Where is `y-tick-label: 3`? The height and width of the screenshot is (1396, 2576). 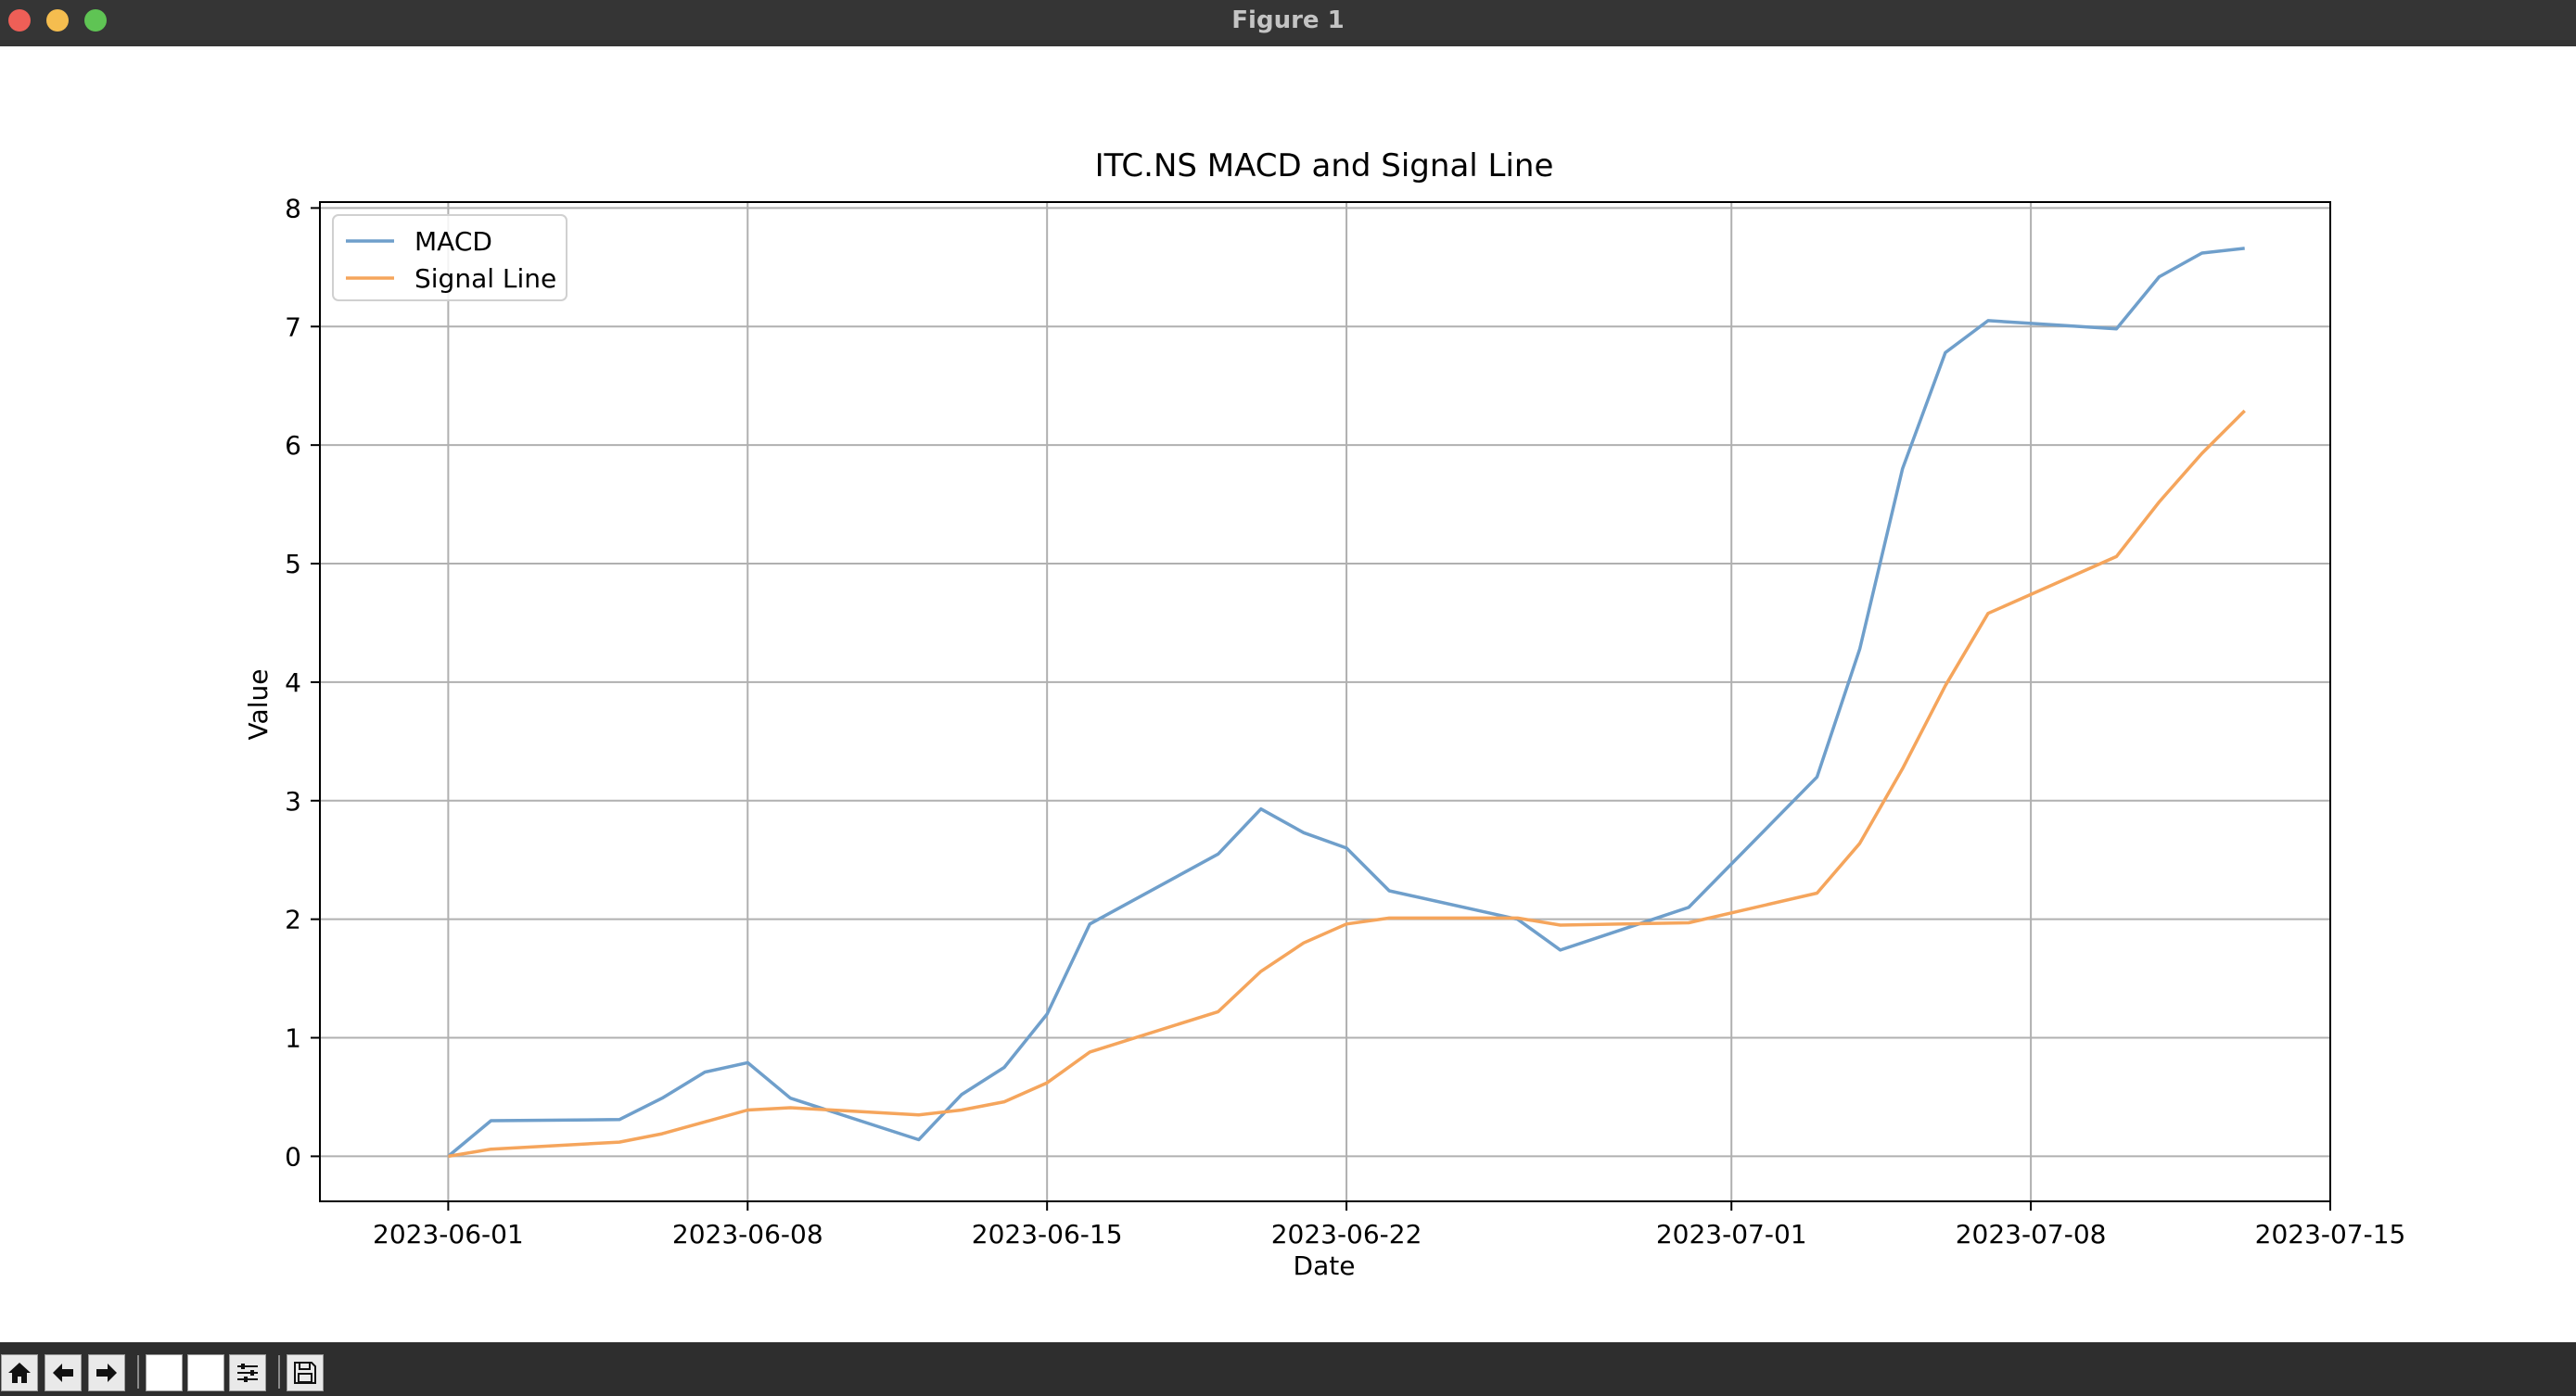
y-tick-label: 3 is located at coordinates (293, 801).